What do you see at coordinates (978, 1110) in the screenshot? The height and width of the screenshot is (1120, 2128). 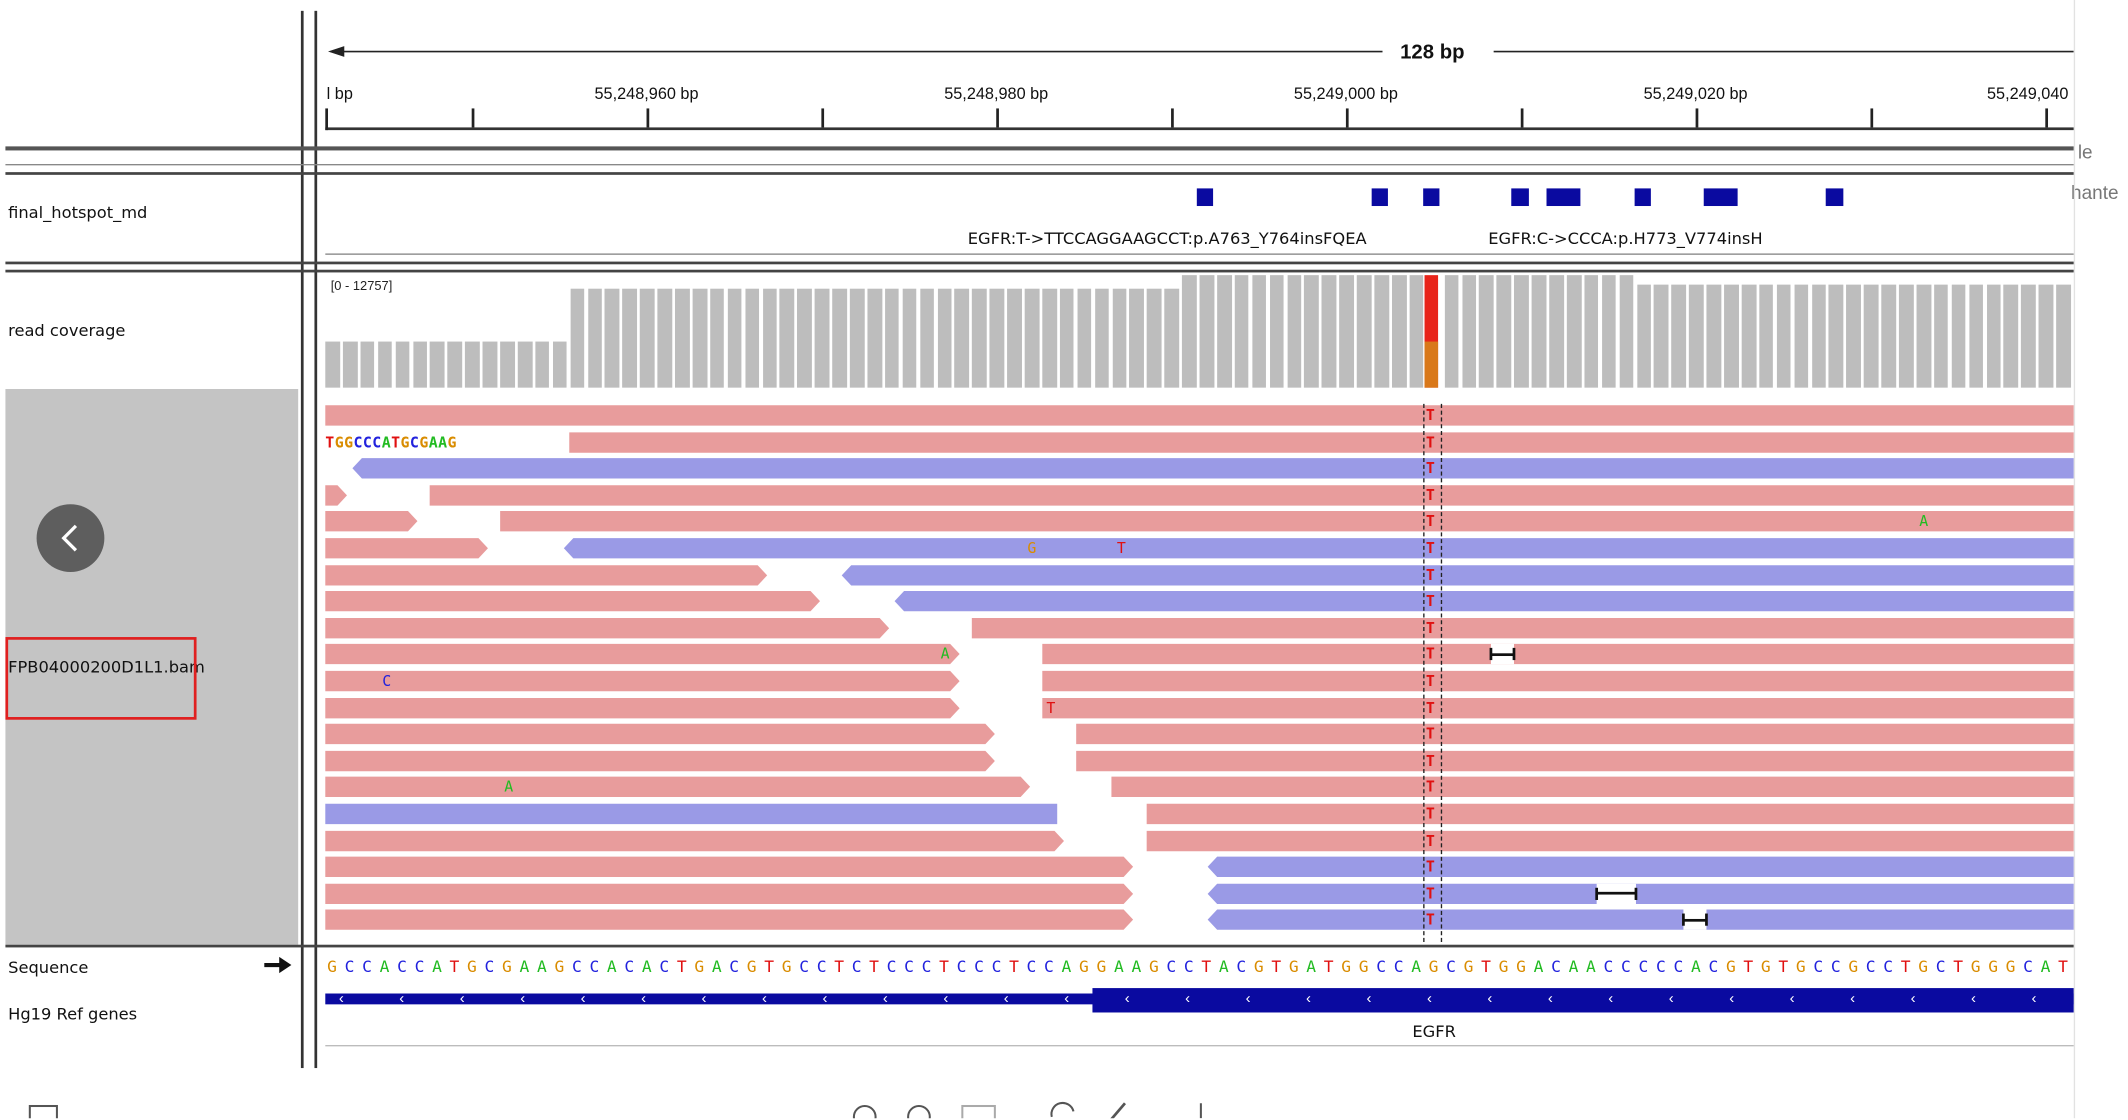 I see `toolbar-fit-icon` at bounding box center [978, 1110].